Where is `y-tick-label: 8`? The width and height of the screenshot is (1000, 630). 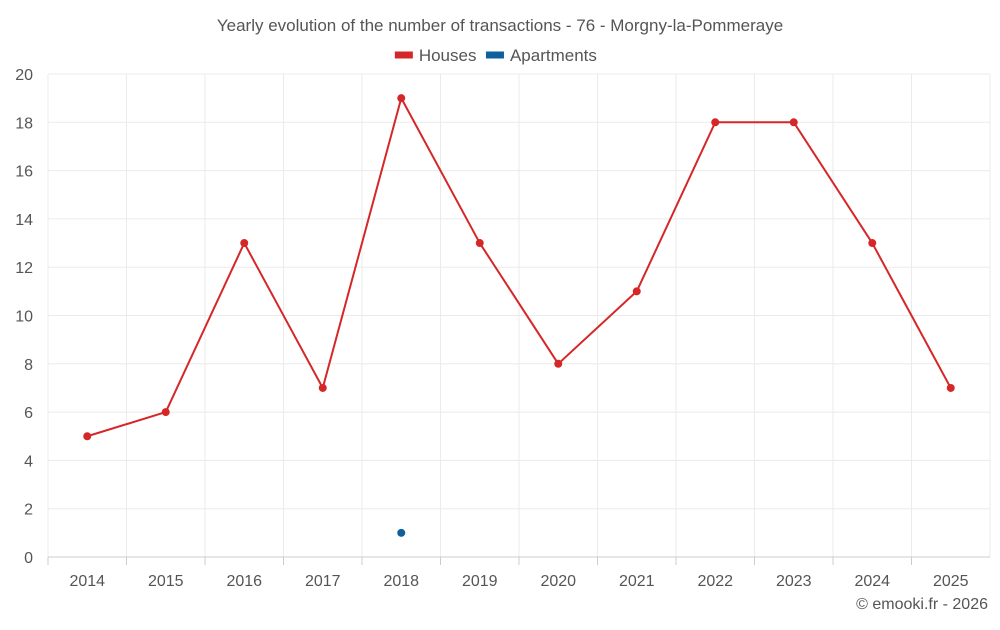 y-tick-label: 8 is located at coordinates (28, 365).